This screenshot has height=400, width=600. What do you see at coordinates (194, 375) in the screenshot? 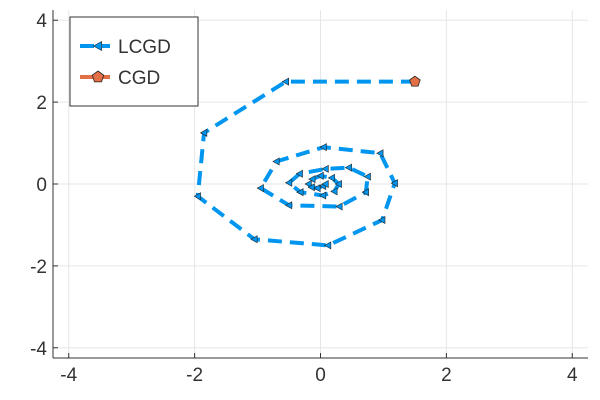
I see `x-tick-label: -2` at bounding box center [194, 375].